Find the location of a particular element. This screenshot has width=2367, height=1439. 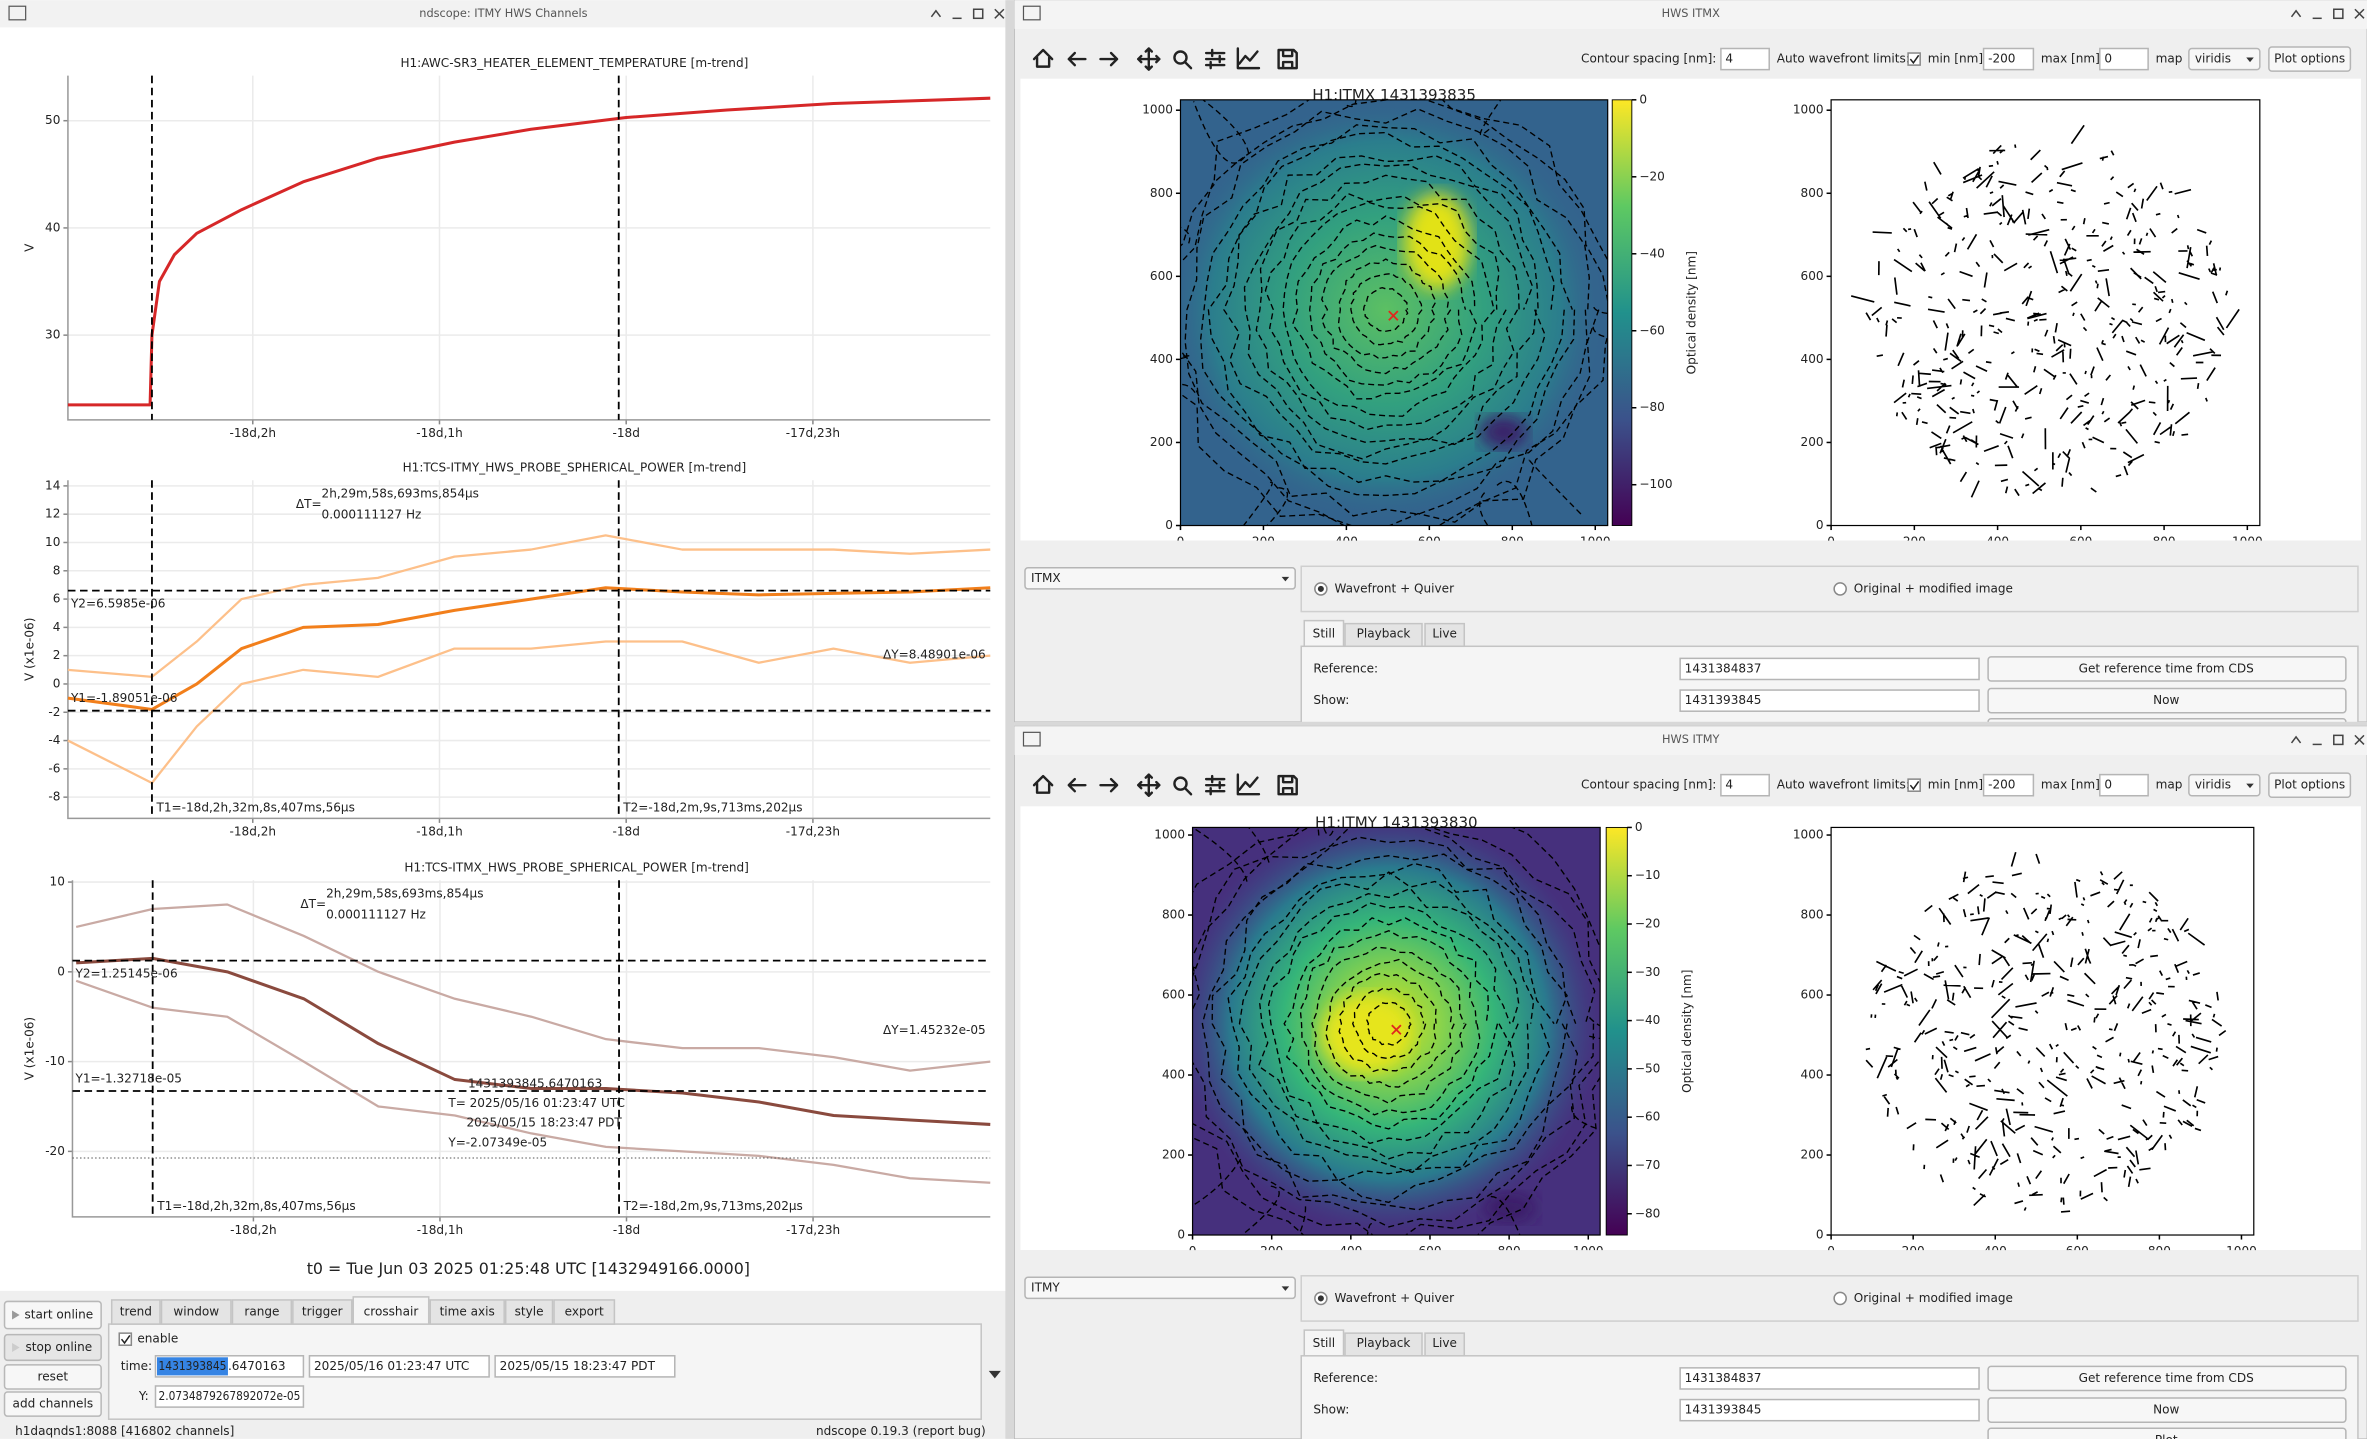

check is located at coordinates (1914, 785).